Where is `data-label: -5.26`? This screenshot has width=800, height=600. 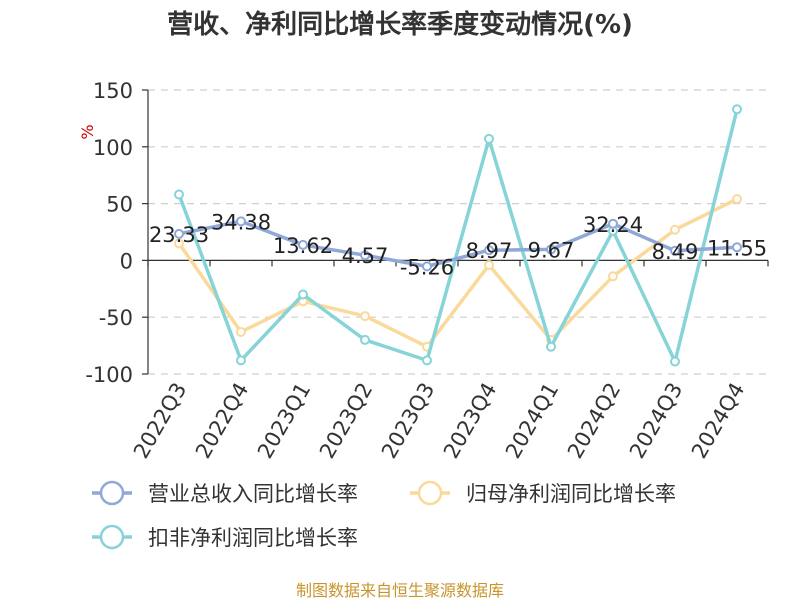 data-label: -5.26 is located at coordinates (427, 267).